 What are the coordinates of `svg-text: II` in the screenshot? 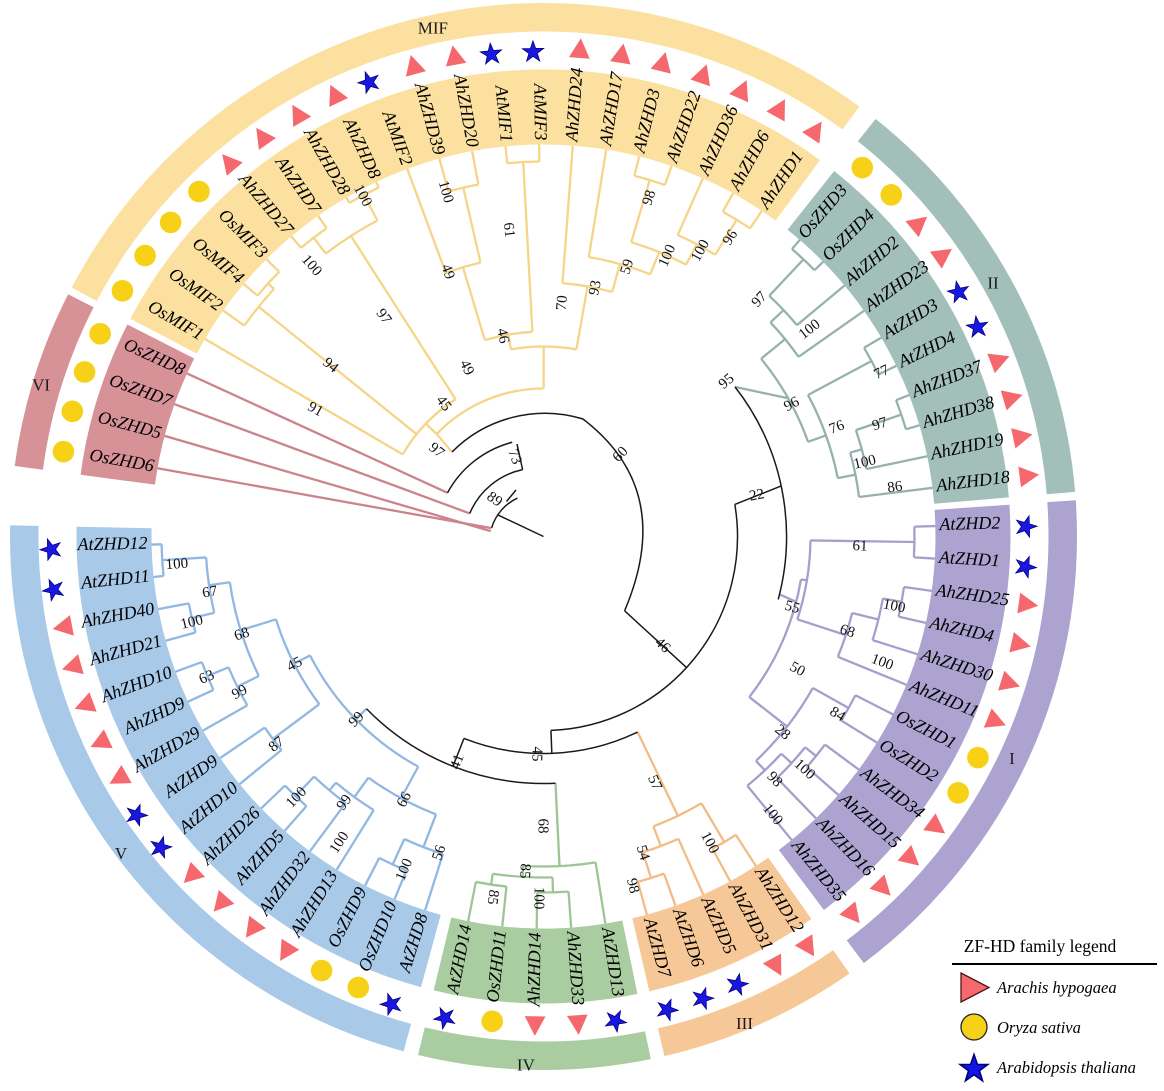 It's located at (993, 283).